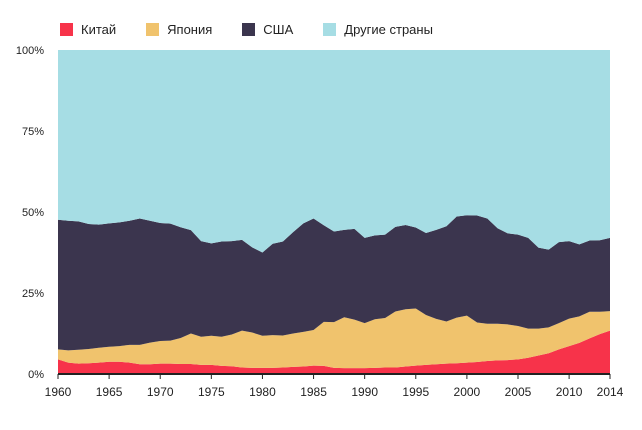 The width and height of the screenshot is (642, 430). I want to click on y-tick-label: 0%, so click(36, 375).